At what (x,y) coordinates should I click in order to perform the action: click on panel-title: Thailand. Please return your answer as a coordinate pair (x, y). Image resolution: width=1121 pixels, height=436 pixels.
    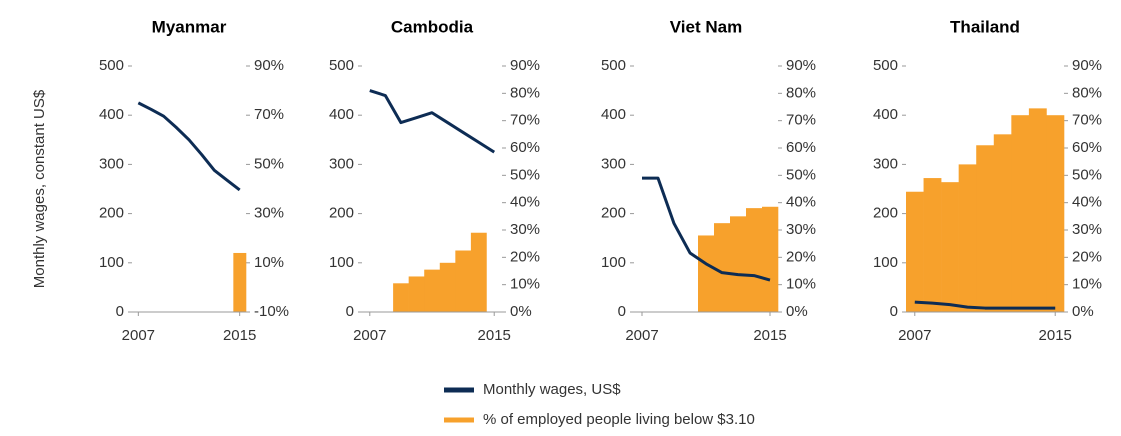
    Looking at the image, I should click on (985, 26).